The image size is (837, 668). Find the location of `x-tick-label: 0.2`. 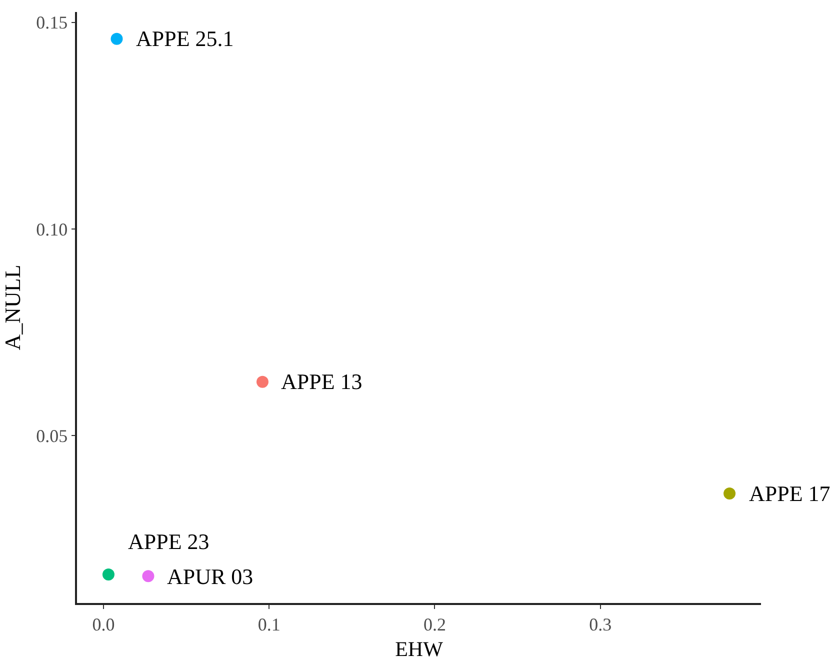

x-tick-label: 0.2 is located at coordinates (434, 624).